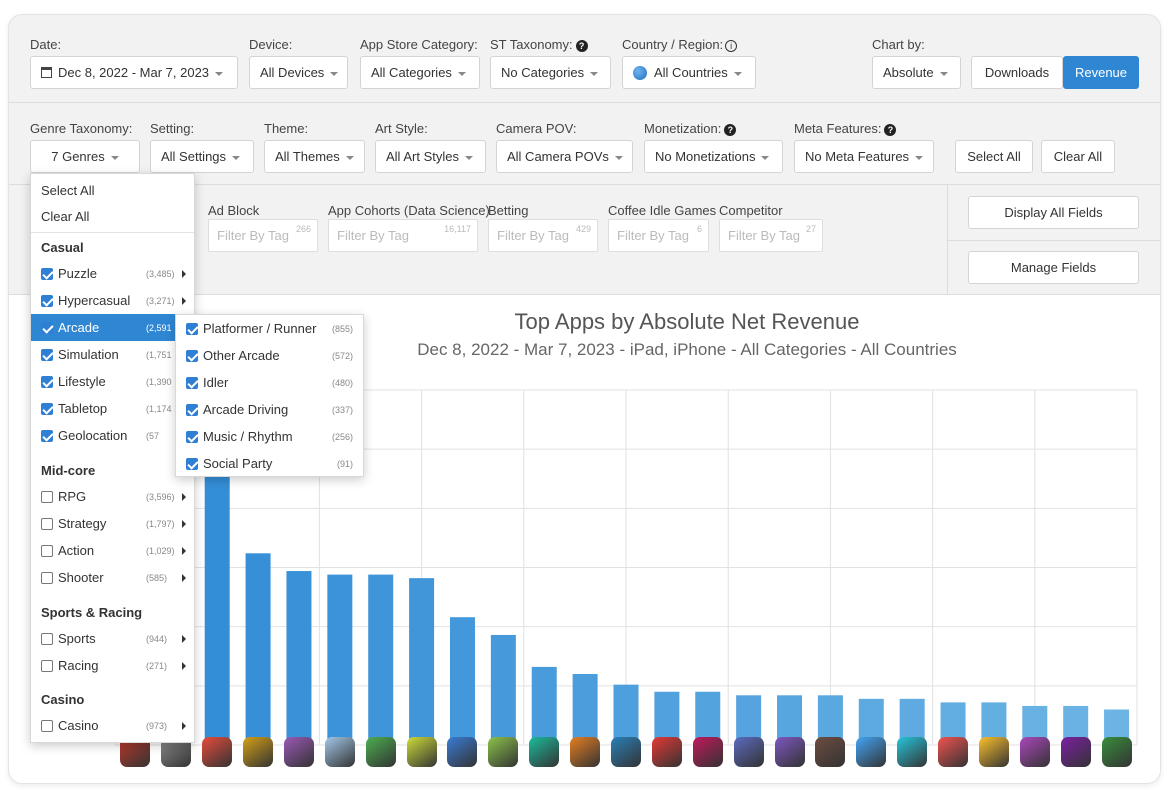  I want to click on genre-item-hypercasual: Hypercasual (3,271), so click(112, 300).